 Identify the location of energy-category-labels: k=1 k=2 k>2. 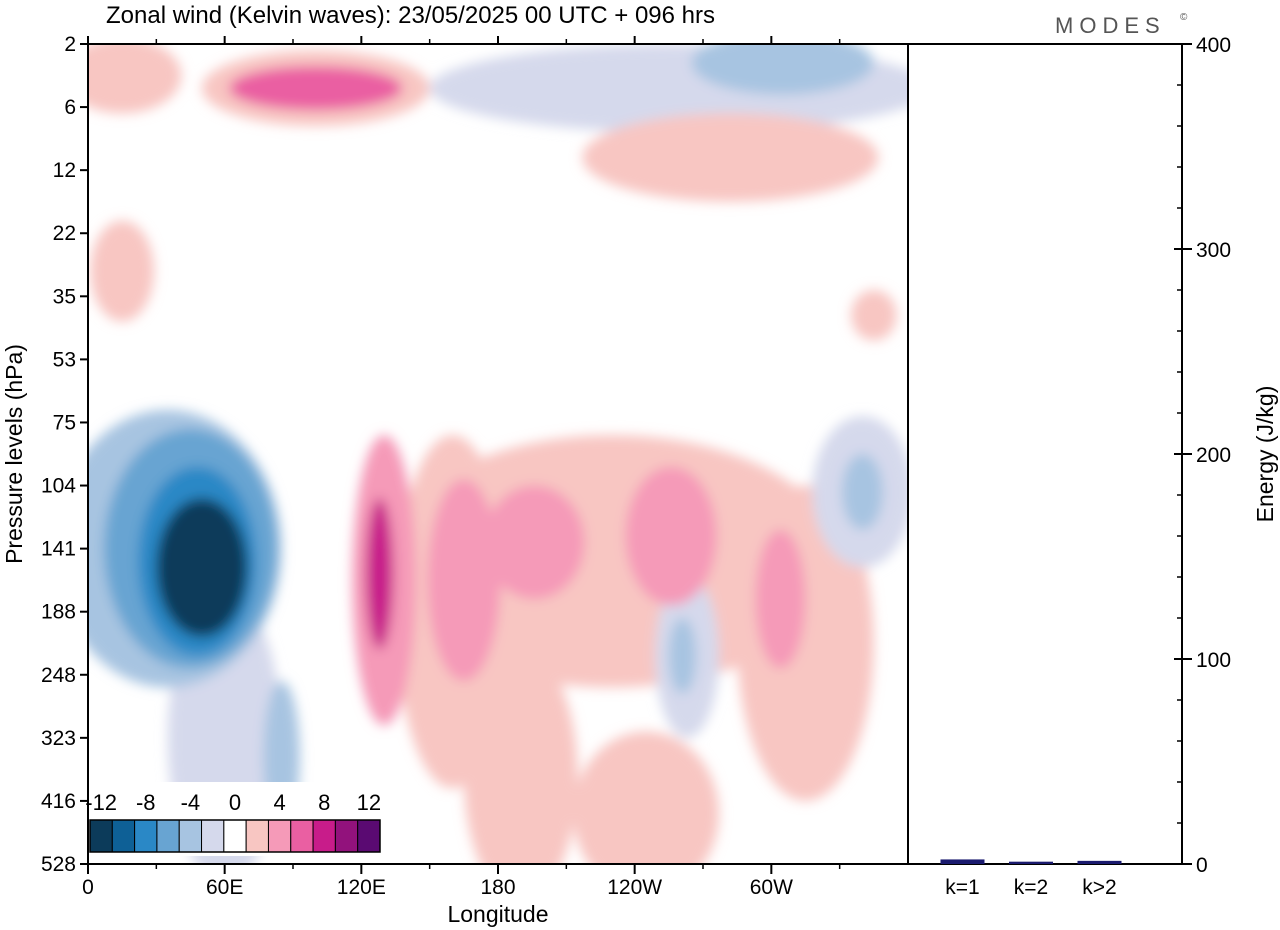
(1030, 887).